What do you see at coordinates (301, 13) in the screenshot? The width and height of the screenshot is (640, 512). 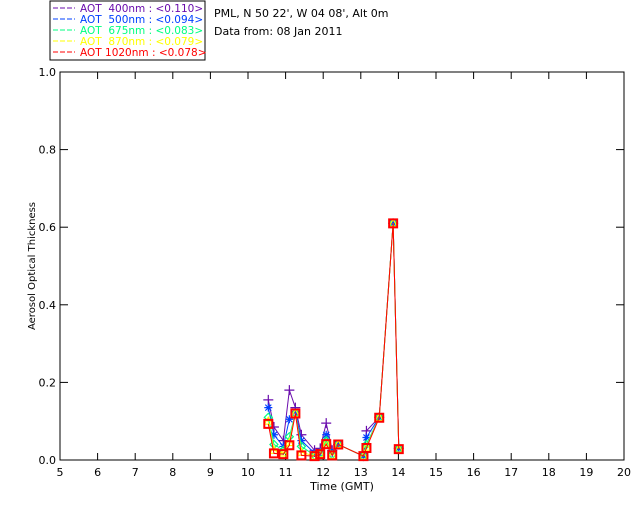 I see `location-text: PML, N 50 22', W 04 08', Alt 0m` at bounding box center [301, 13].